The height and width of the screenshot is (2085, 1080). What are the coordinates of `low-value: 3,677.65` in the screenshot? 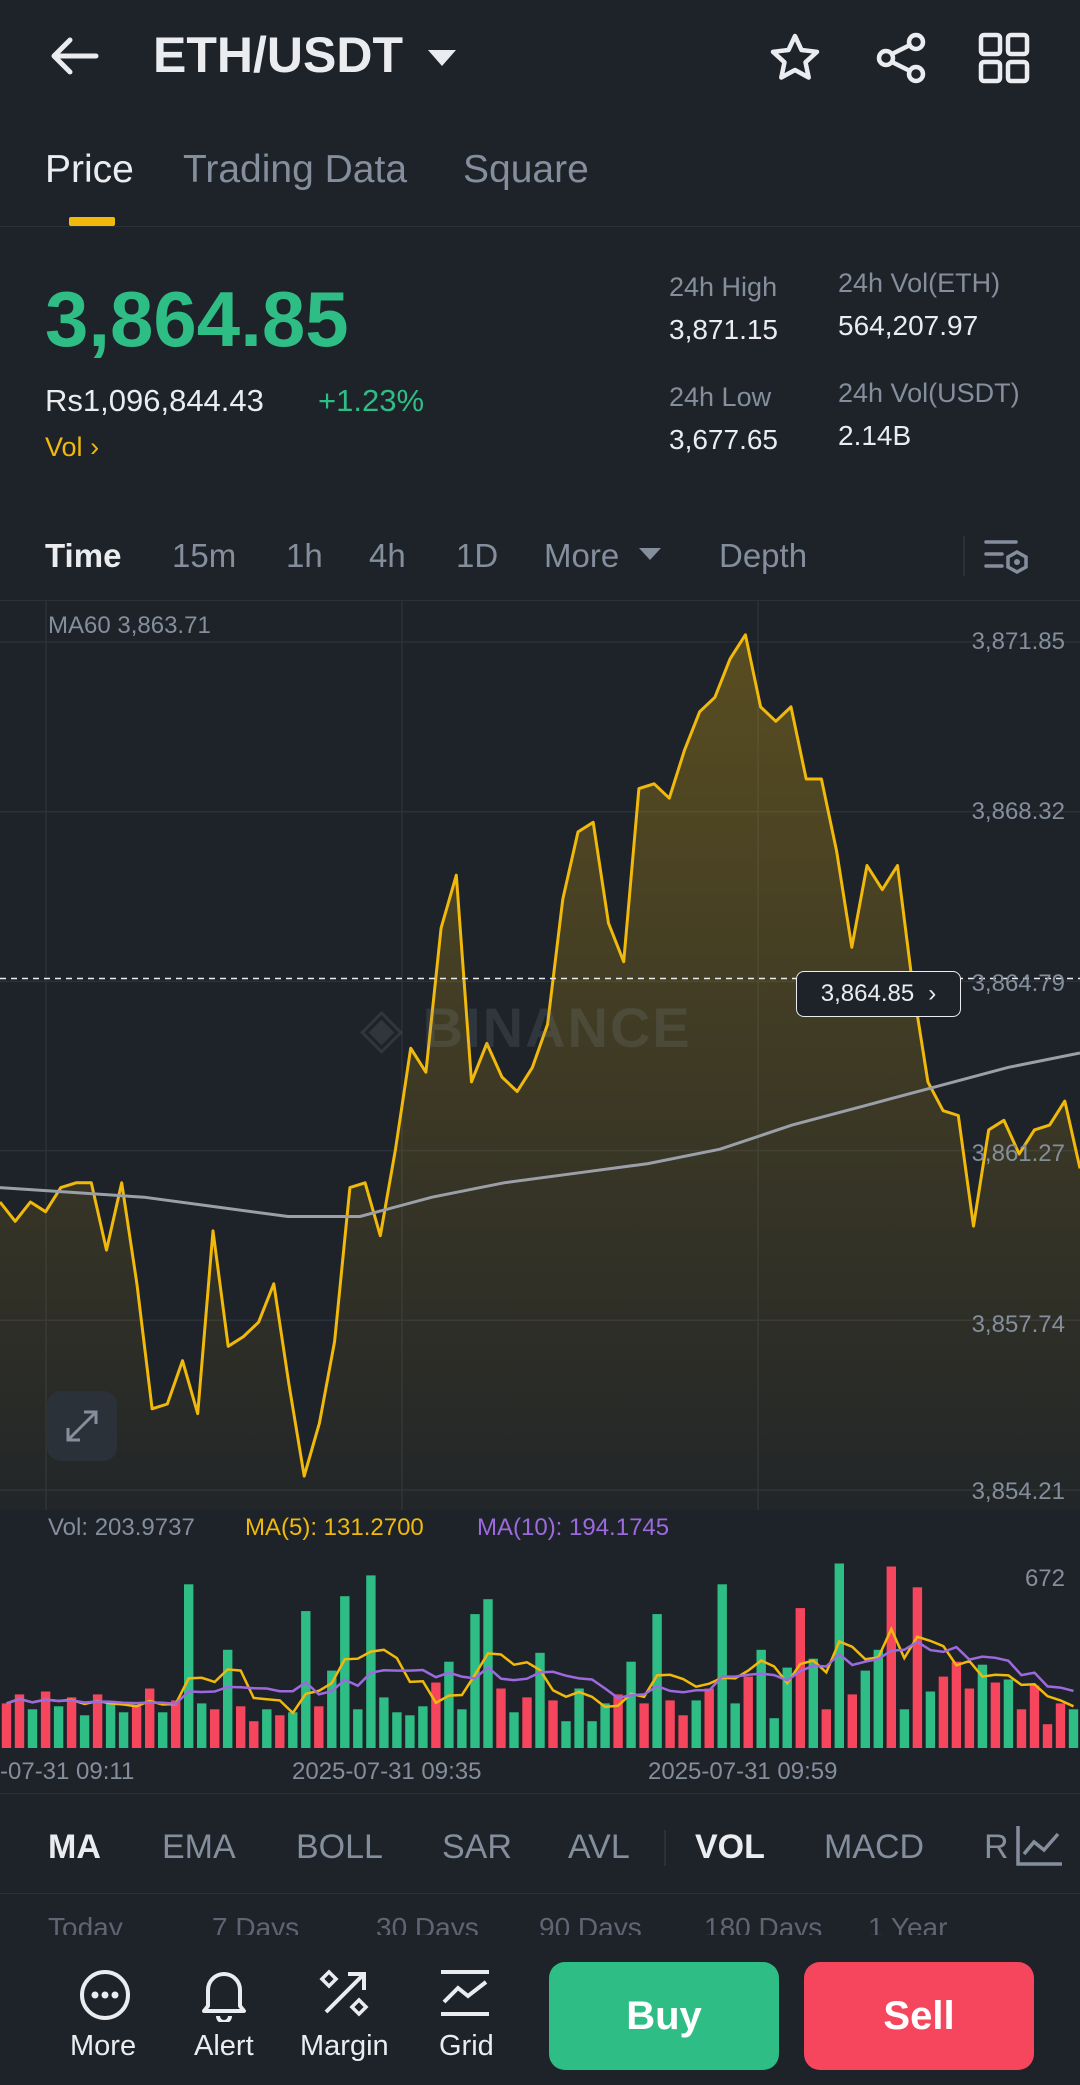 It's located at (723, 439).